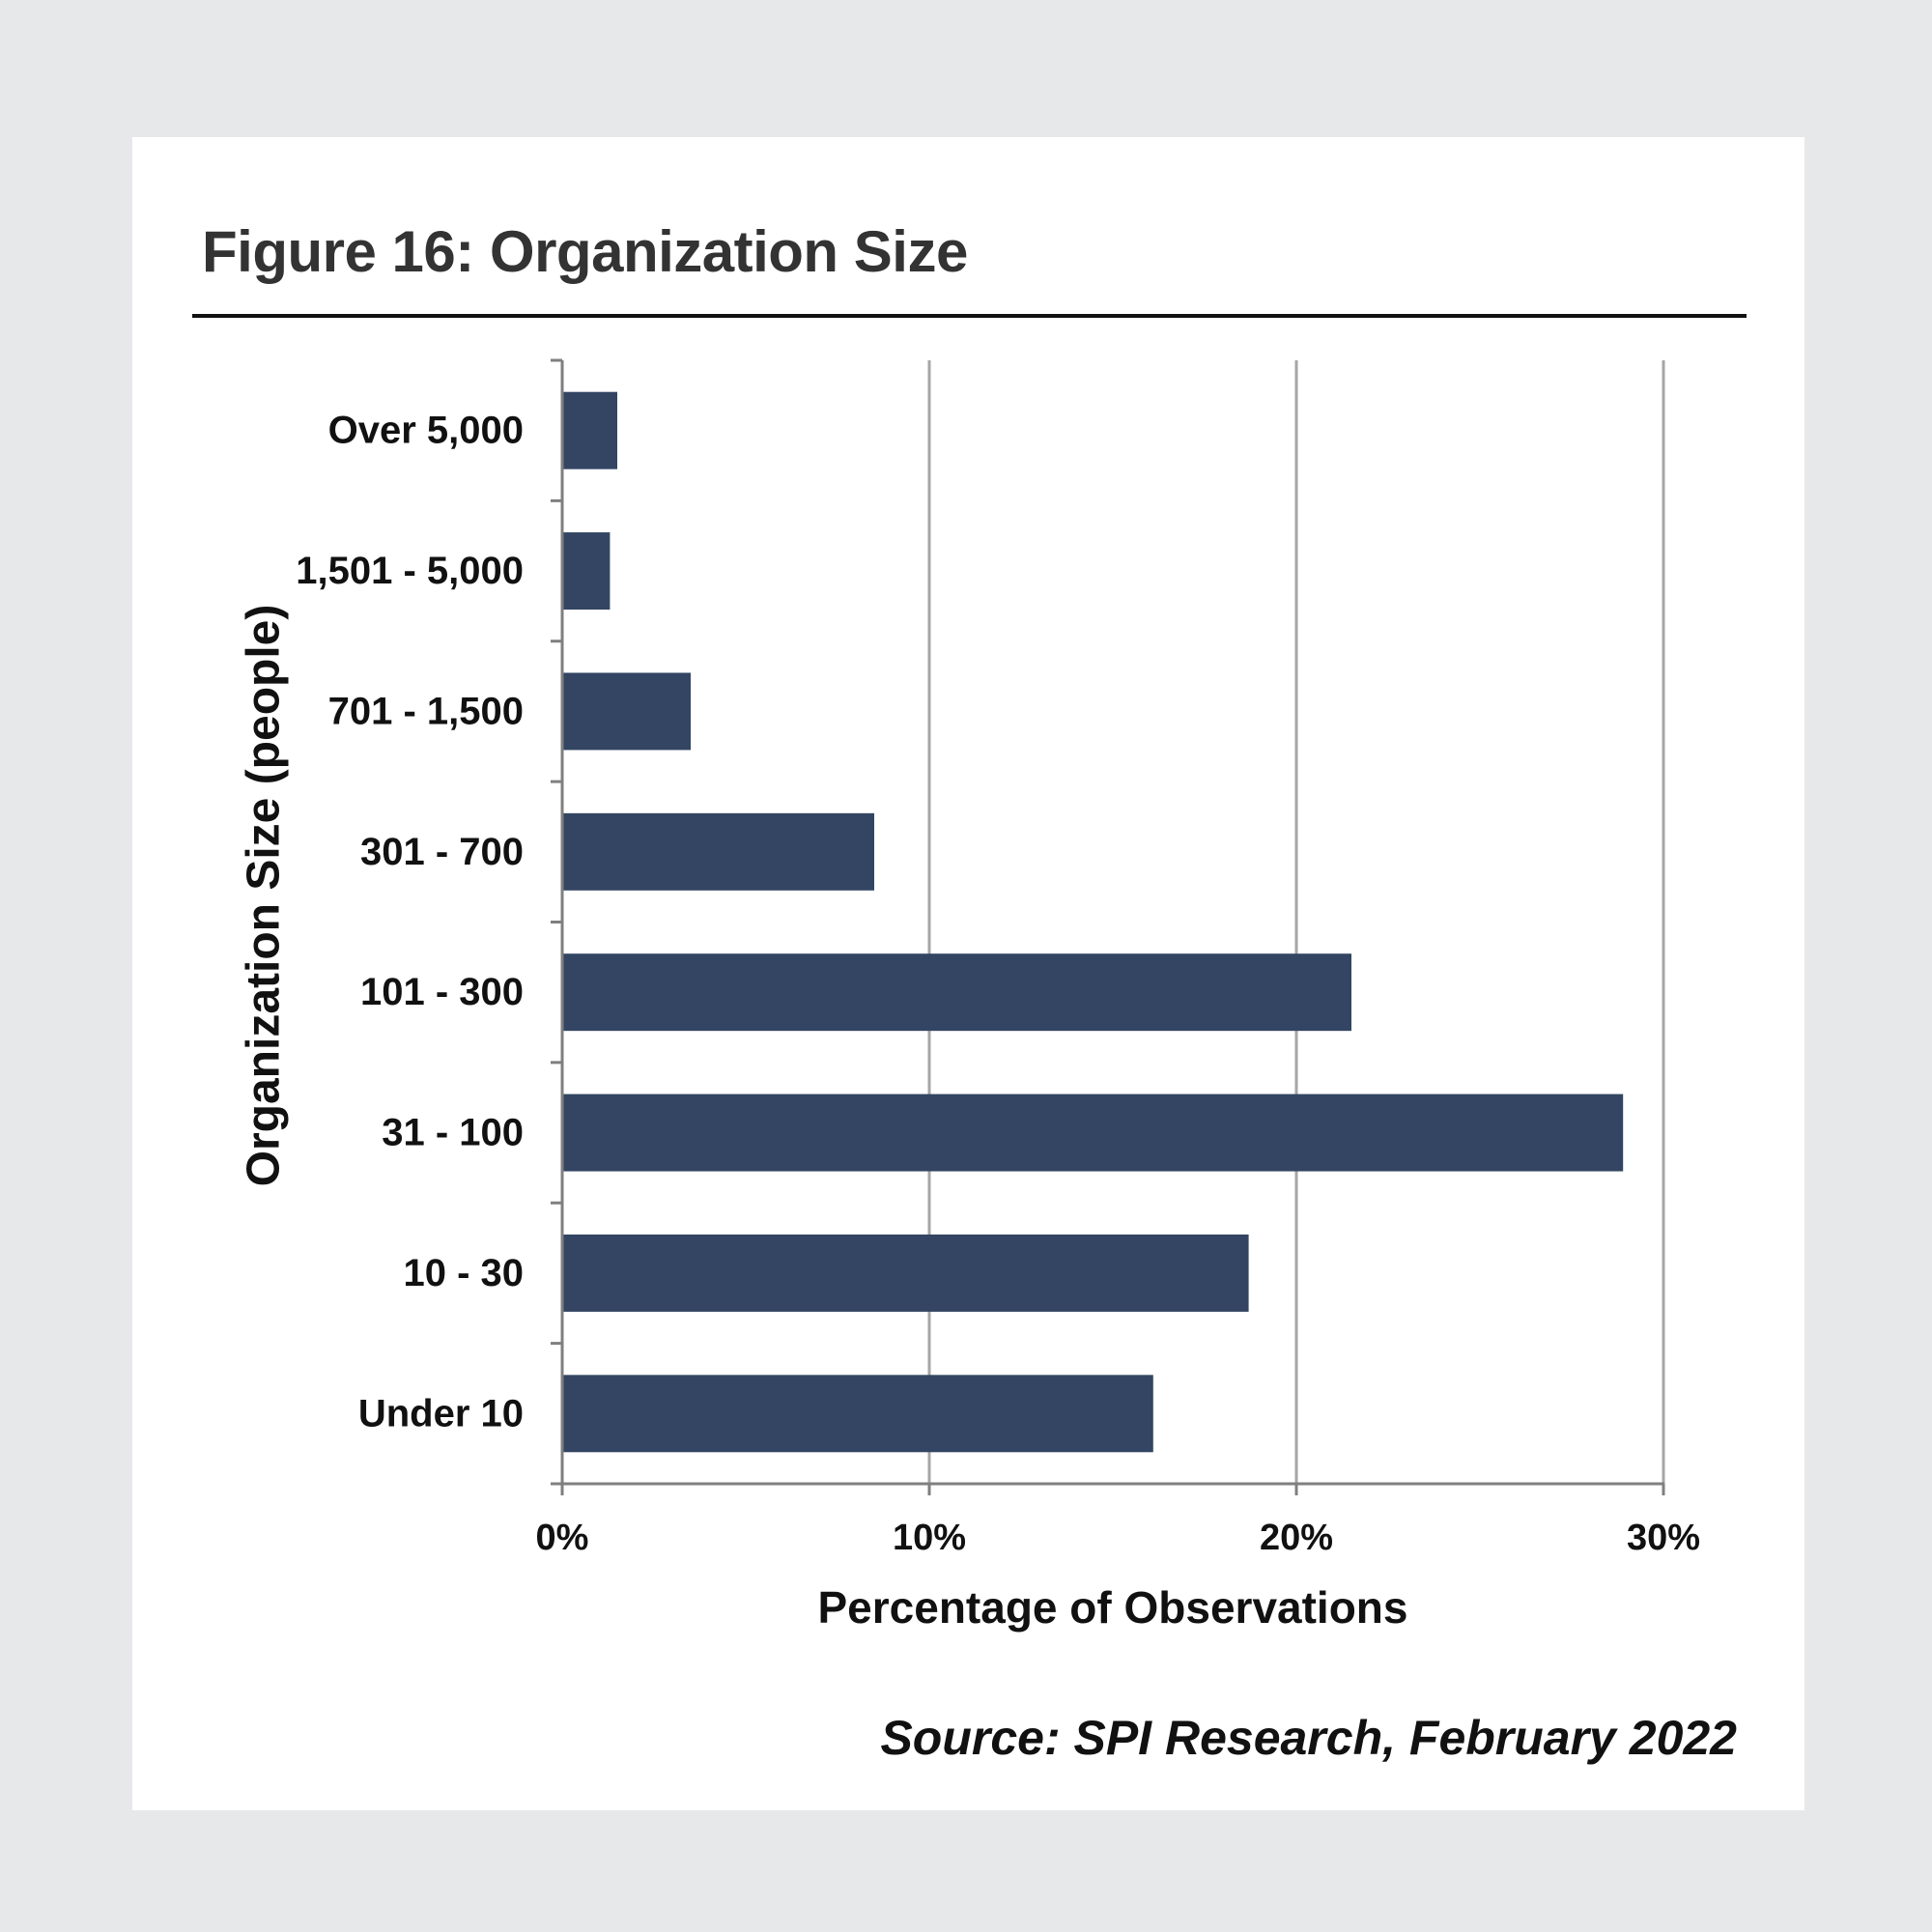 The image size is (1932, 1932). I want to click on category-label-3: 301 - 700, so click(442, 852).